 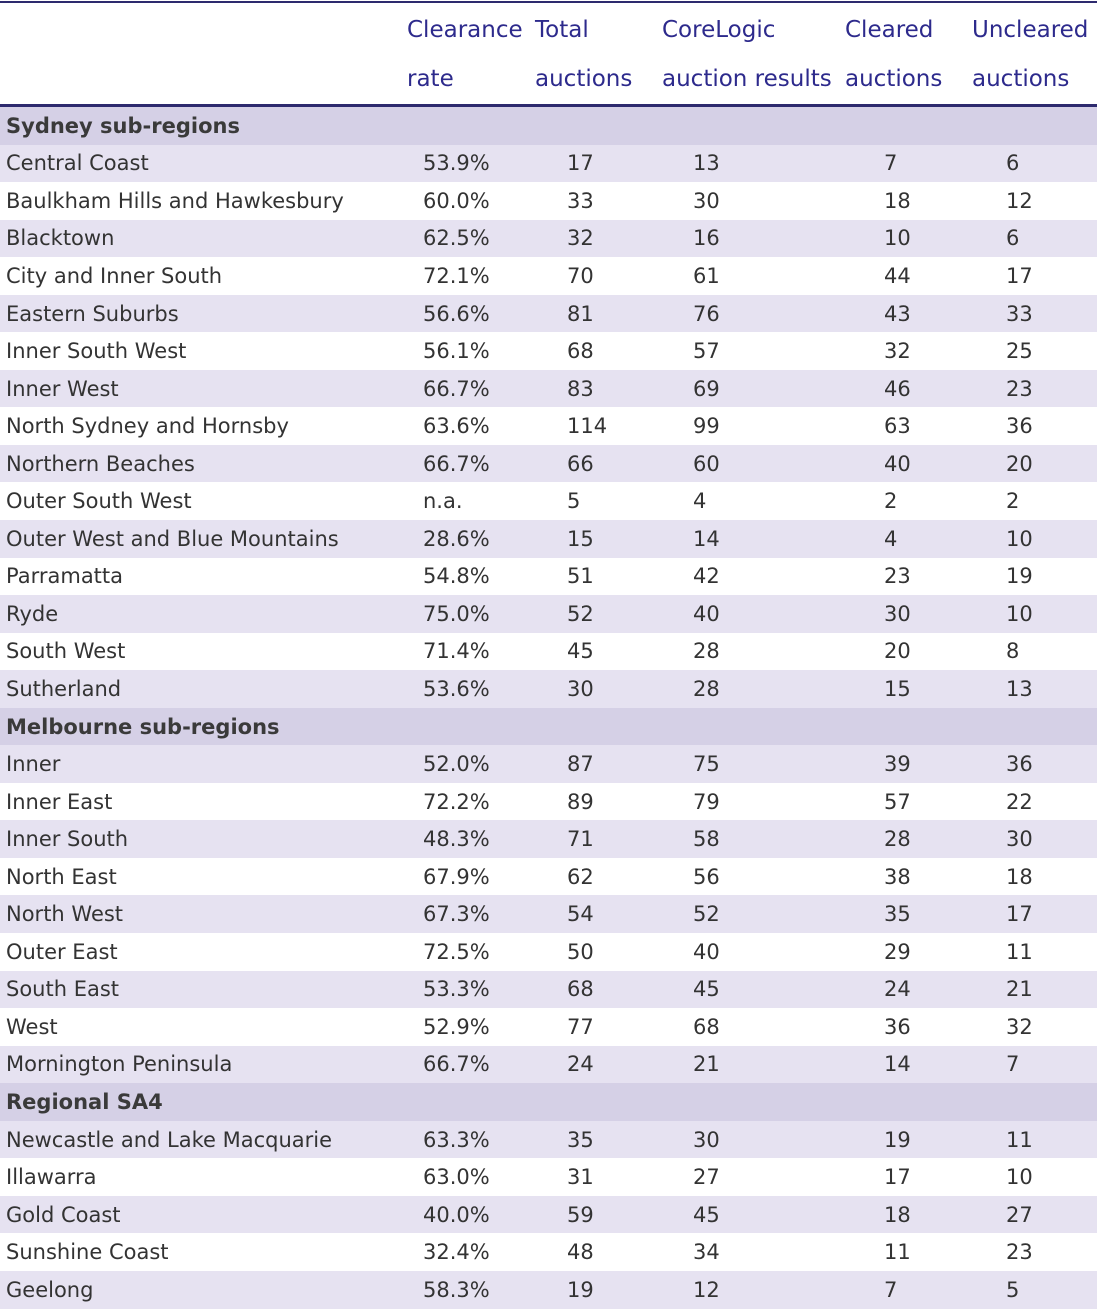 I want to click on results-cell: 56, so click(x=770, y=876).